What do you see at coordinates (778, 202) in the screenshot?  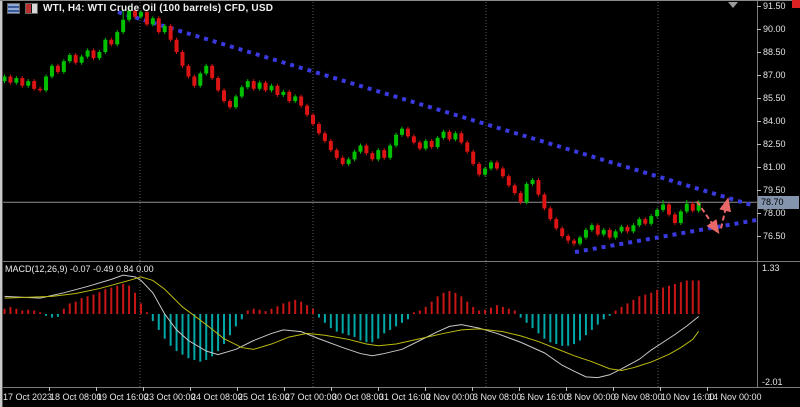 I see `current-price-box: 78.70` at bounding box center [778, 202].